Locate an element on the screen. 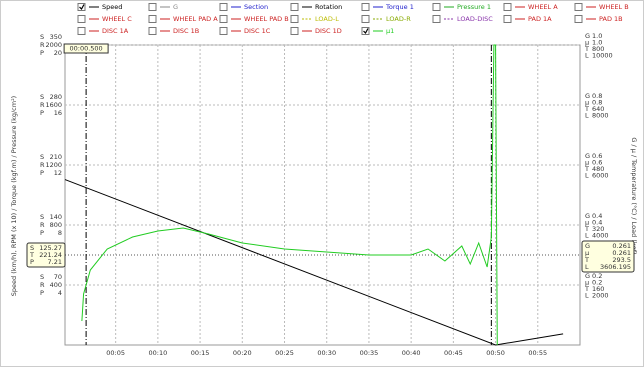 This screenshot has height=367, width=644. y-tick-label: 16 is located at coordinates (58, 113).